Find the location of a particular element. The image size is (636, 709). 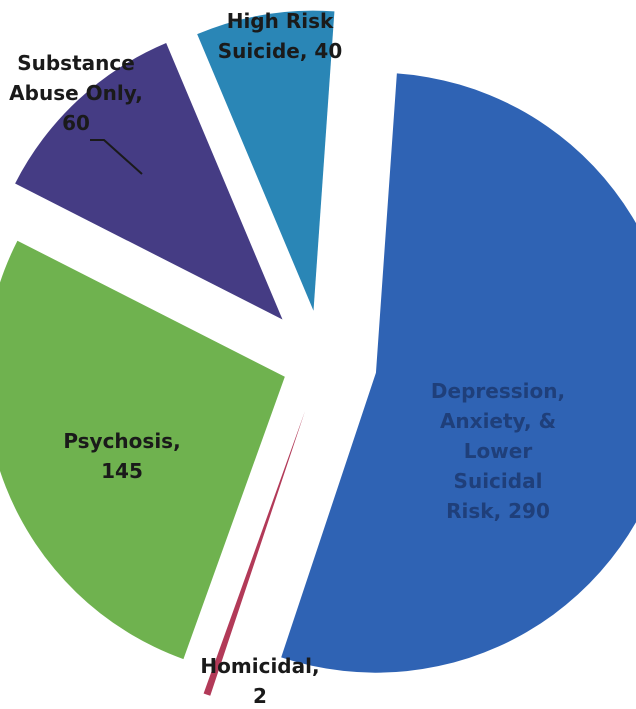

label-line: Lower is located at coordinates (498, 451).